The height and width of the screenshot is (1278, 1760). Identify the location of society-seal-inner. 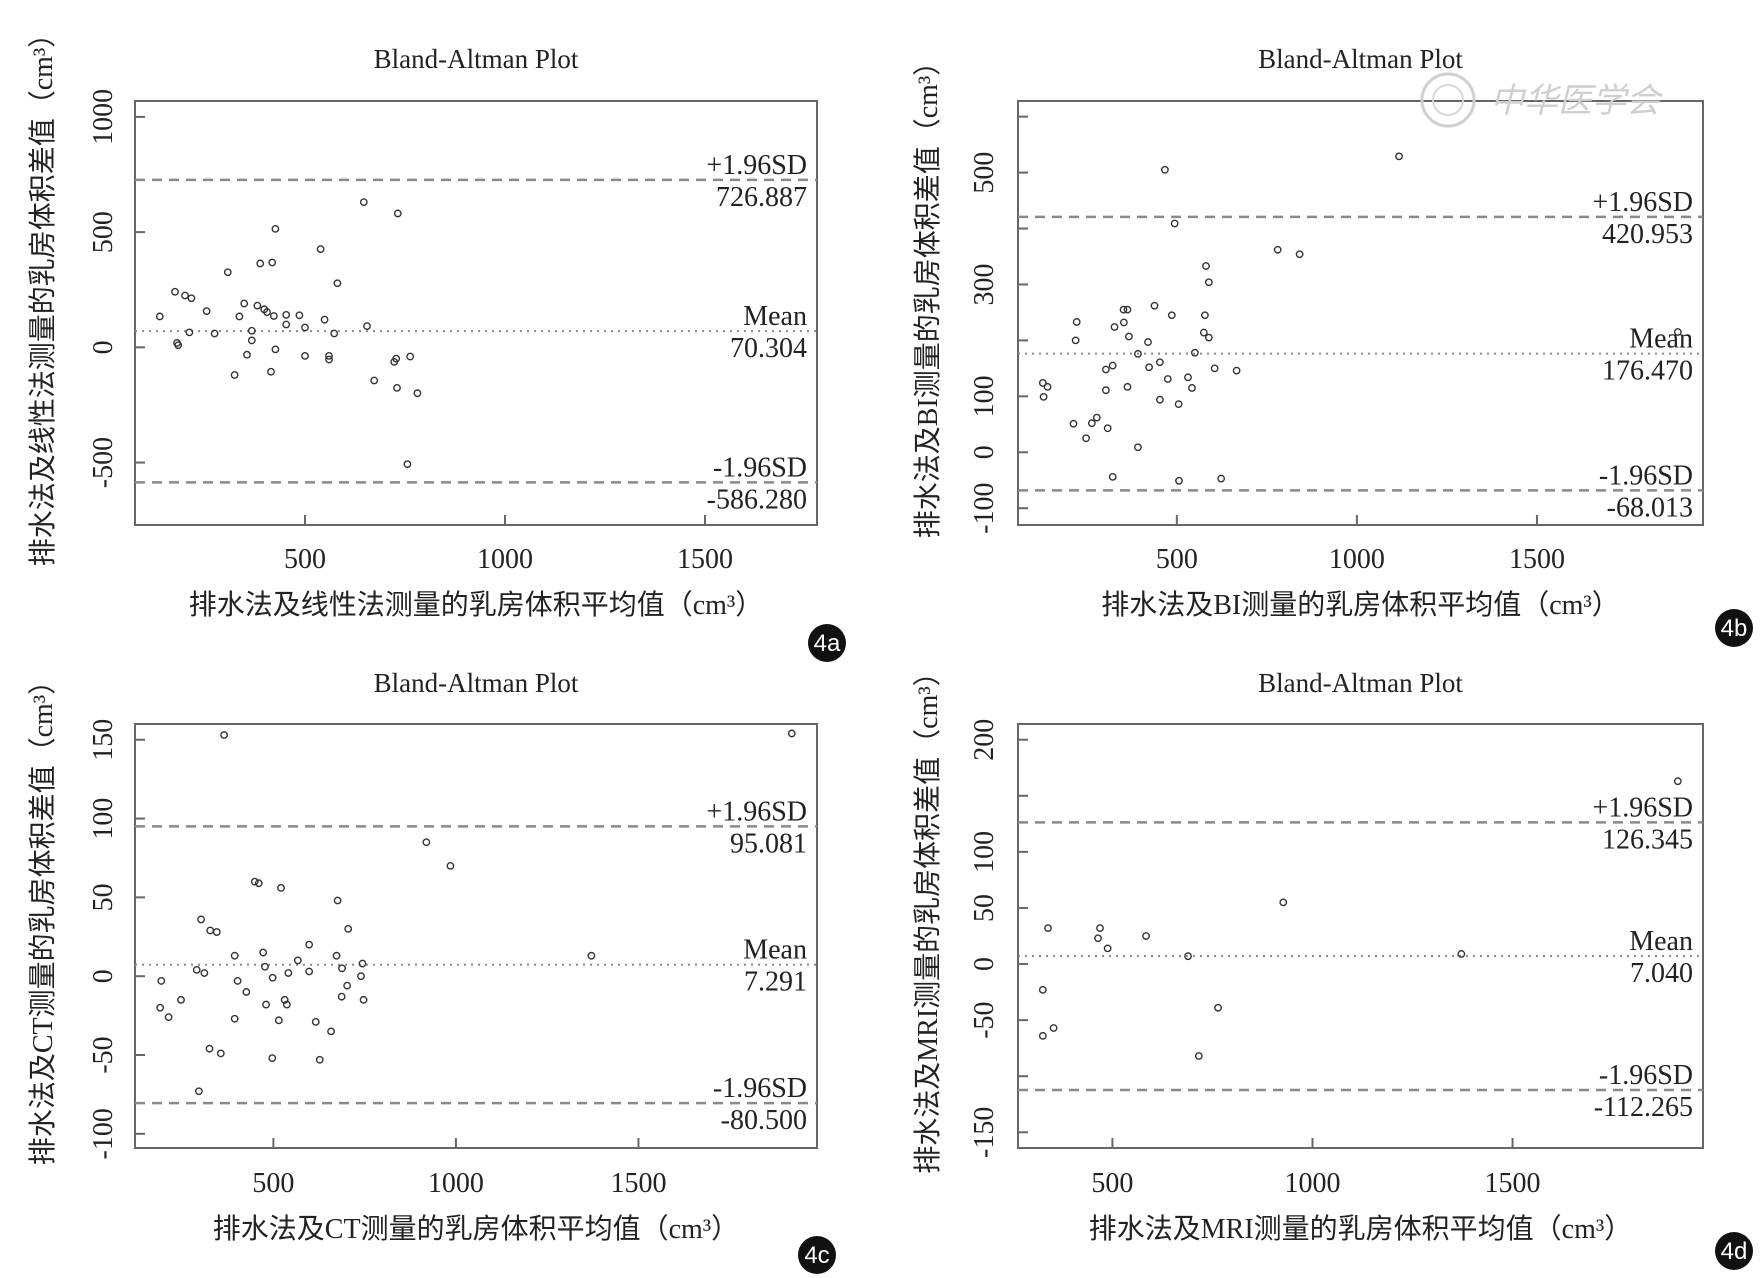
(1448, 100).